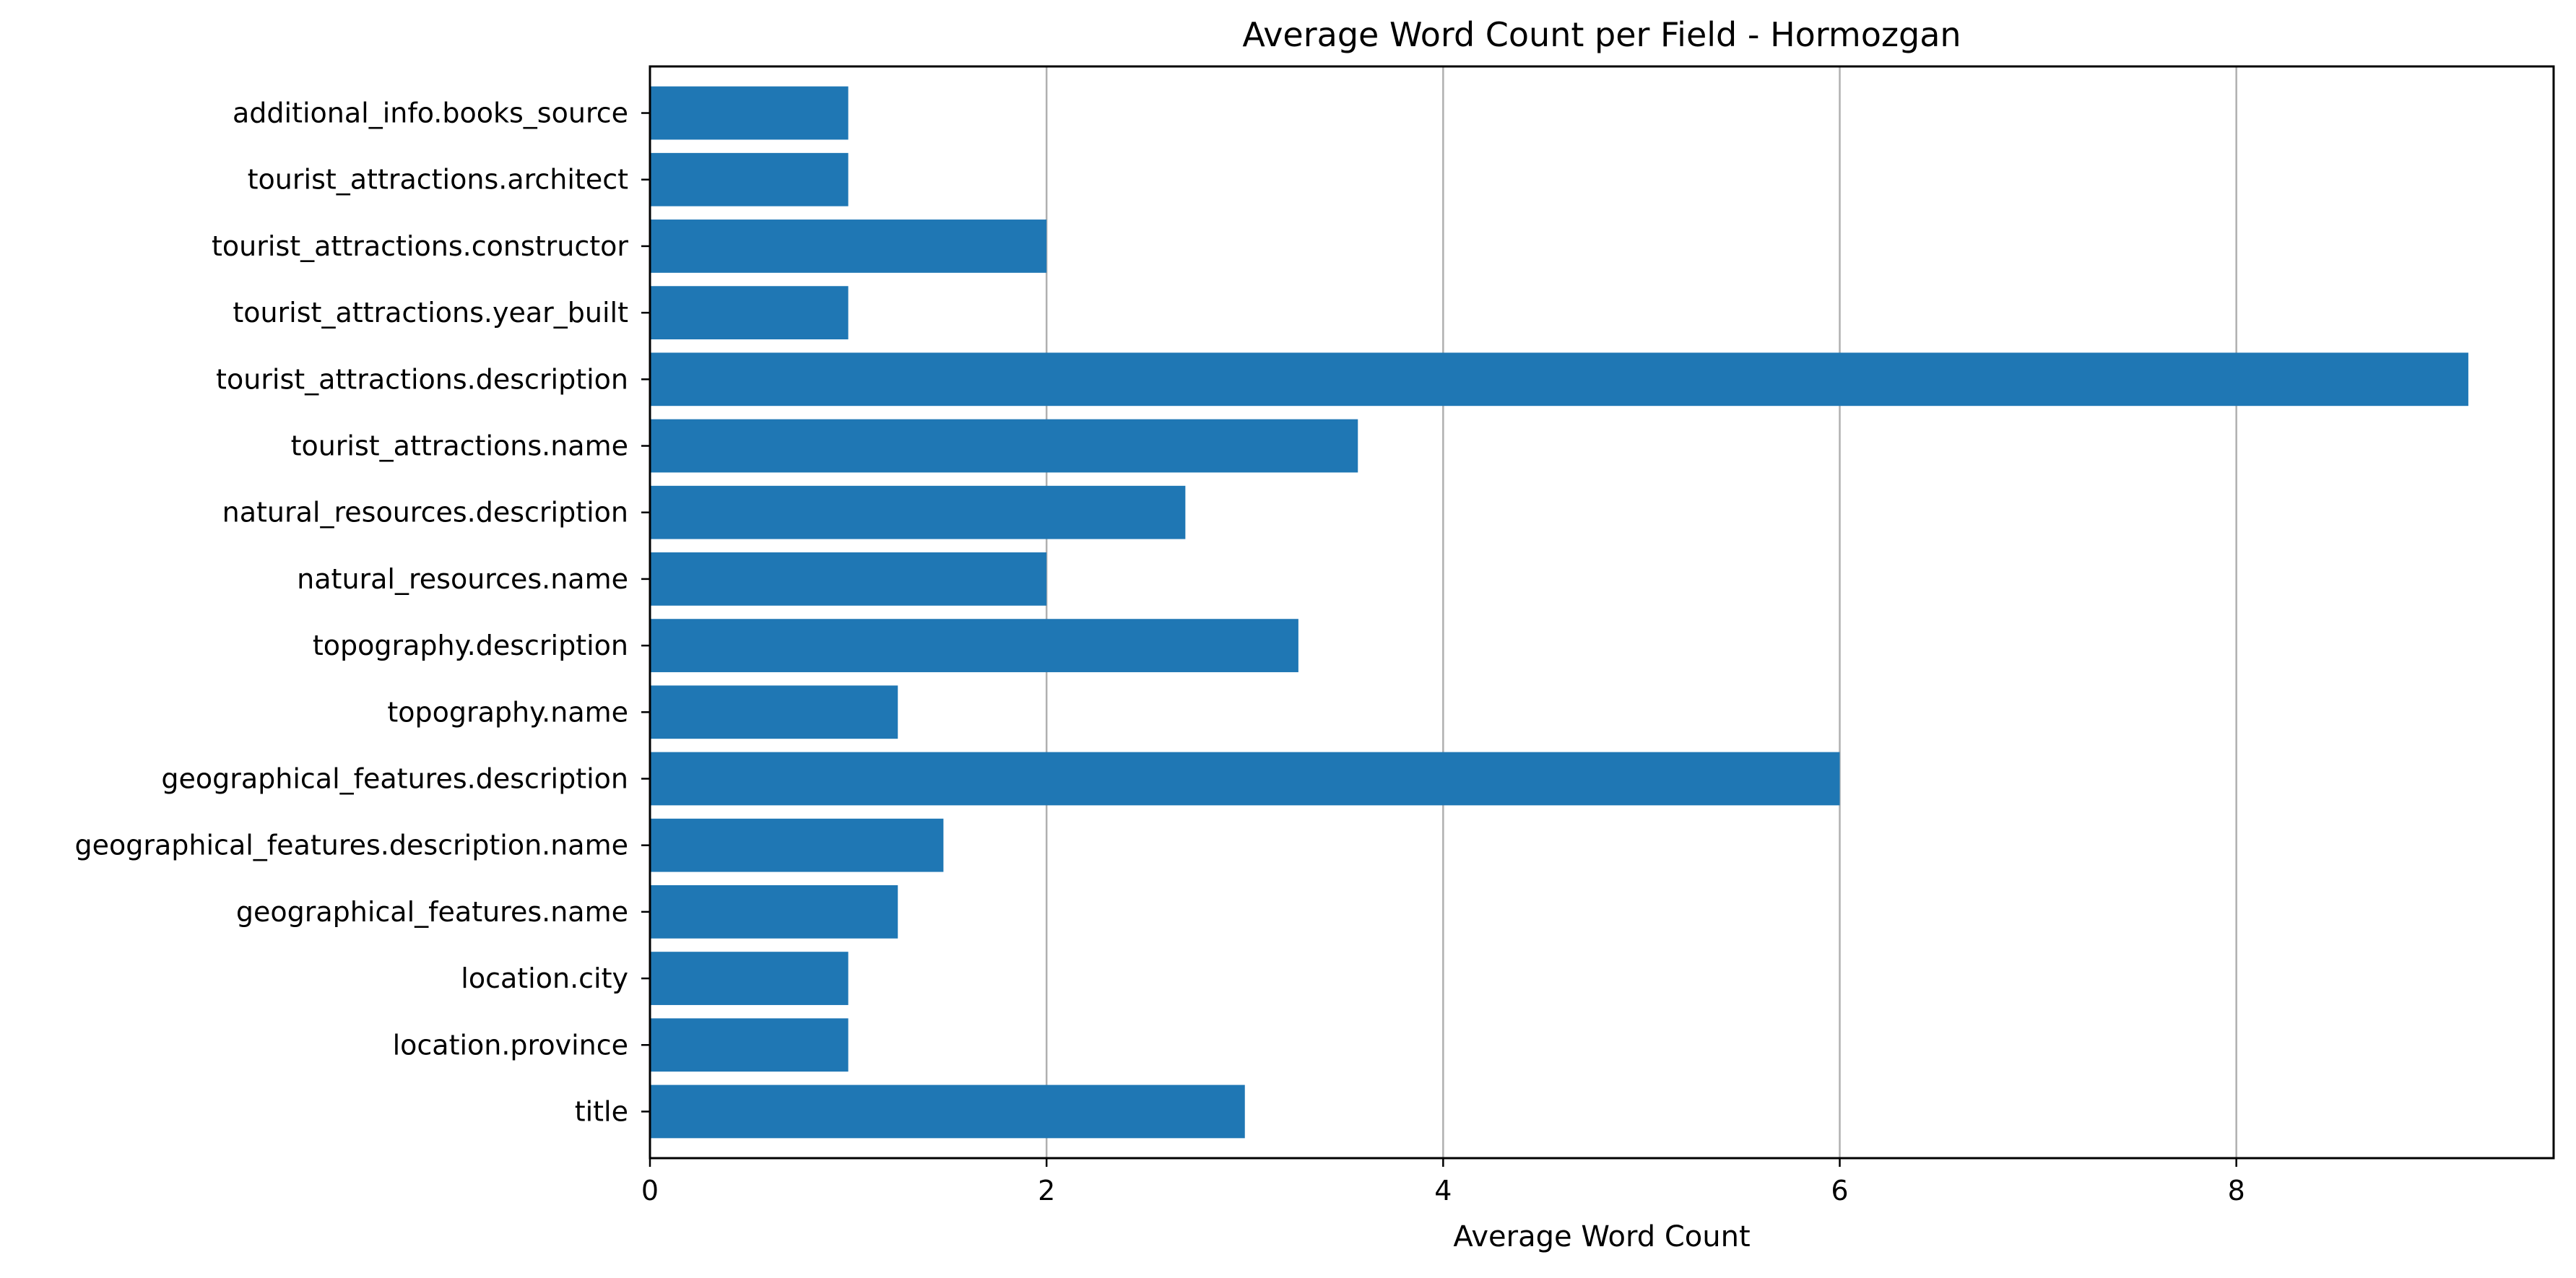 Image resolution: width=2576 pixels, height=1278 pixels. Describe the element at coordinates (420, 246) in the screenshot. I see `y-tick-label: tourist_attractions.constructor` at that location.